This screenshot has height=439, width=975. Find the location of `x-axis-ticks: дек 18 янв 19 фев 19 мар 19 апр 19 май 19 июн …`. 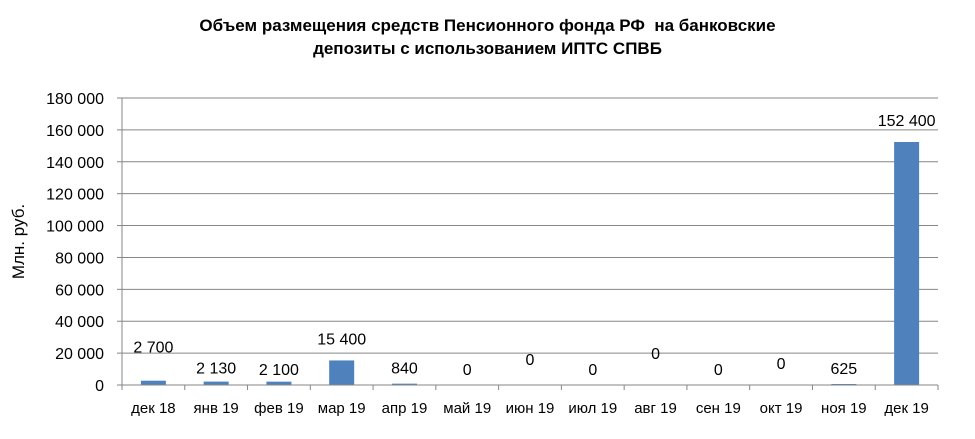

x-axis-ticks: дек 18 янв 19 фев 19 мар 19 апр 19 май 19 июн … is located at coordinates (530, 401).